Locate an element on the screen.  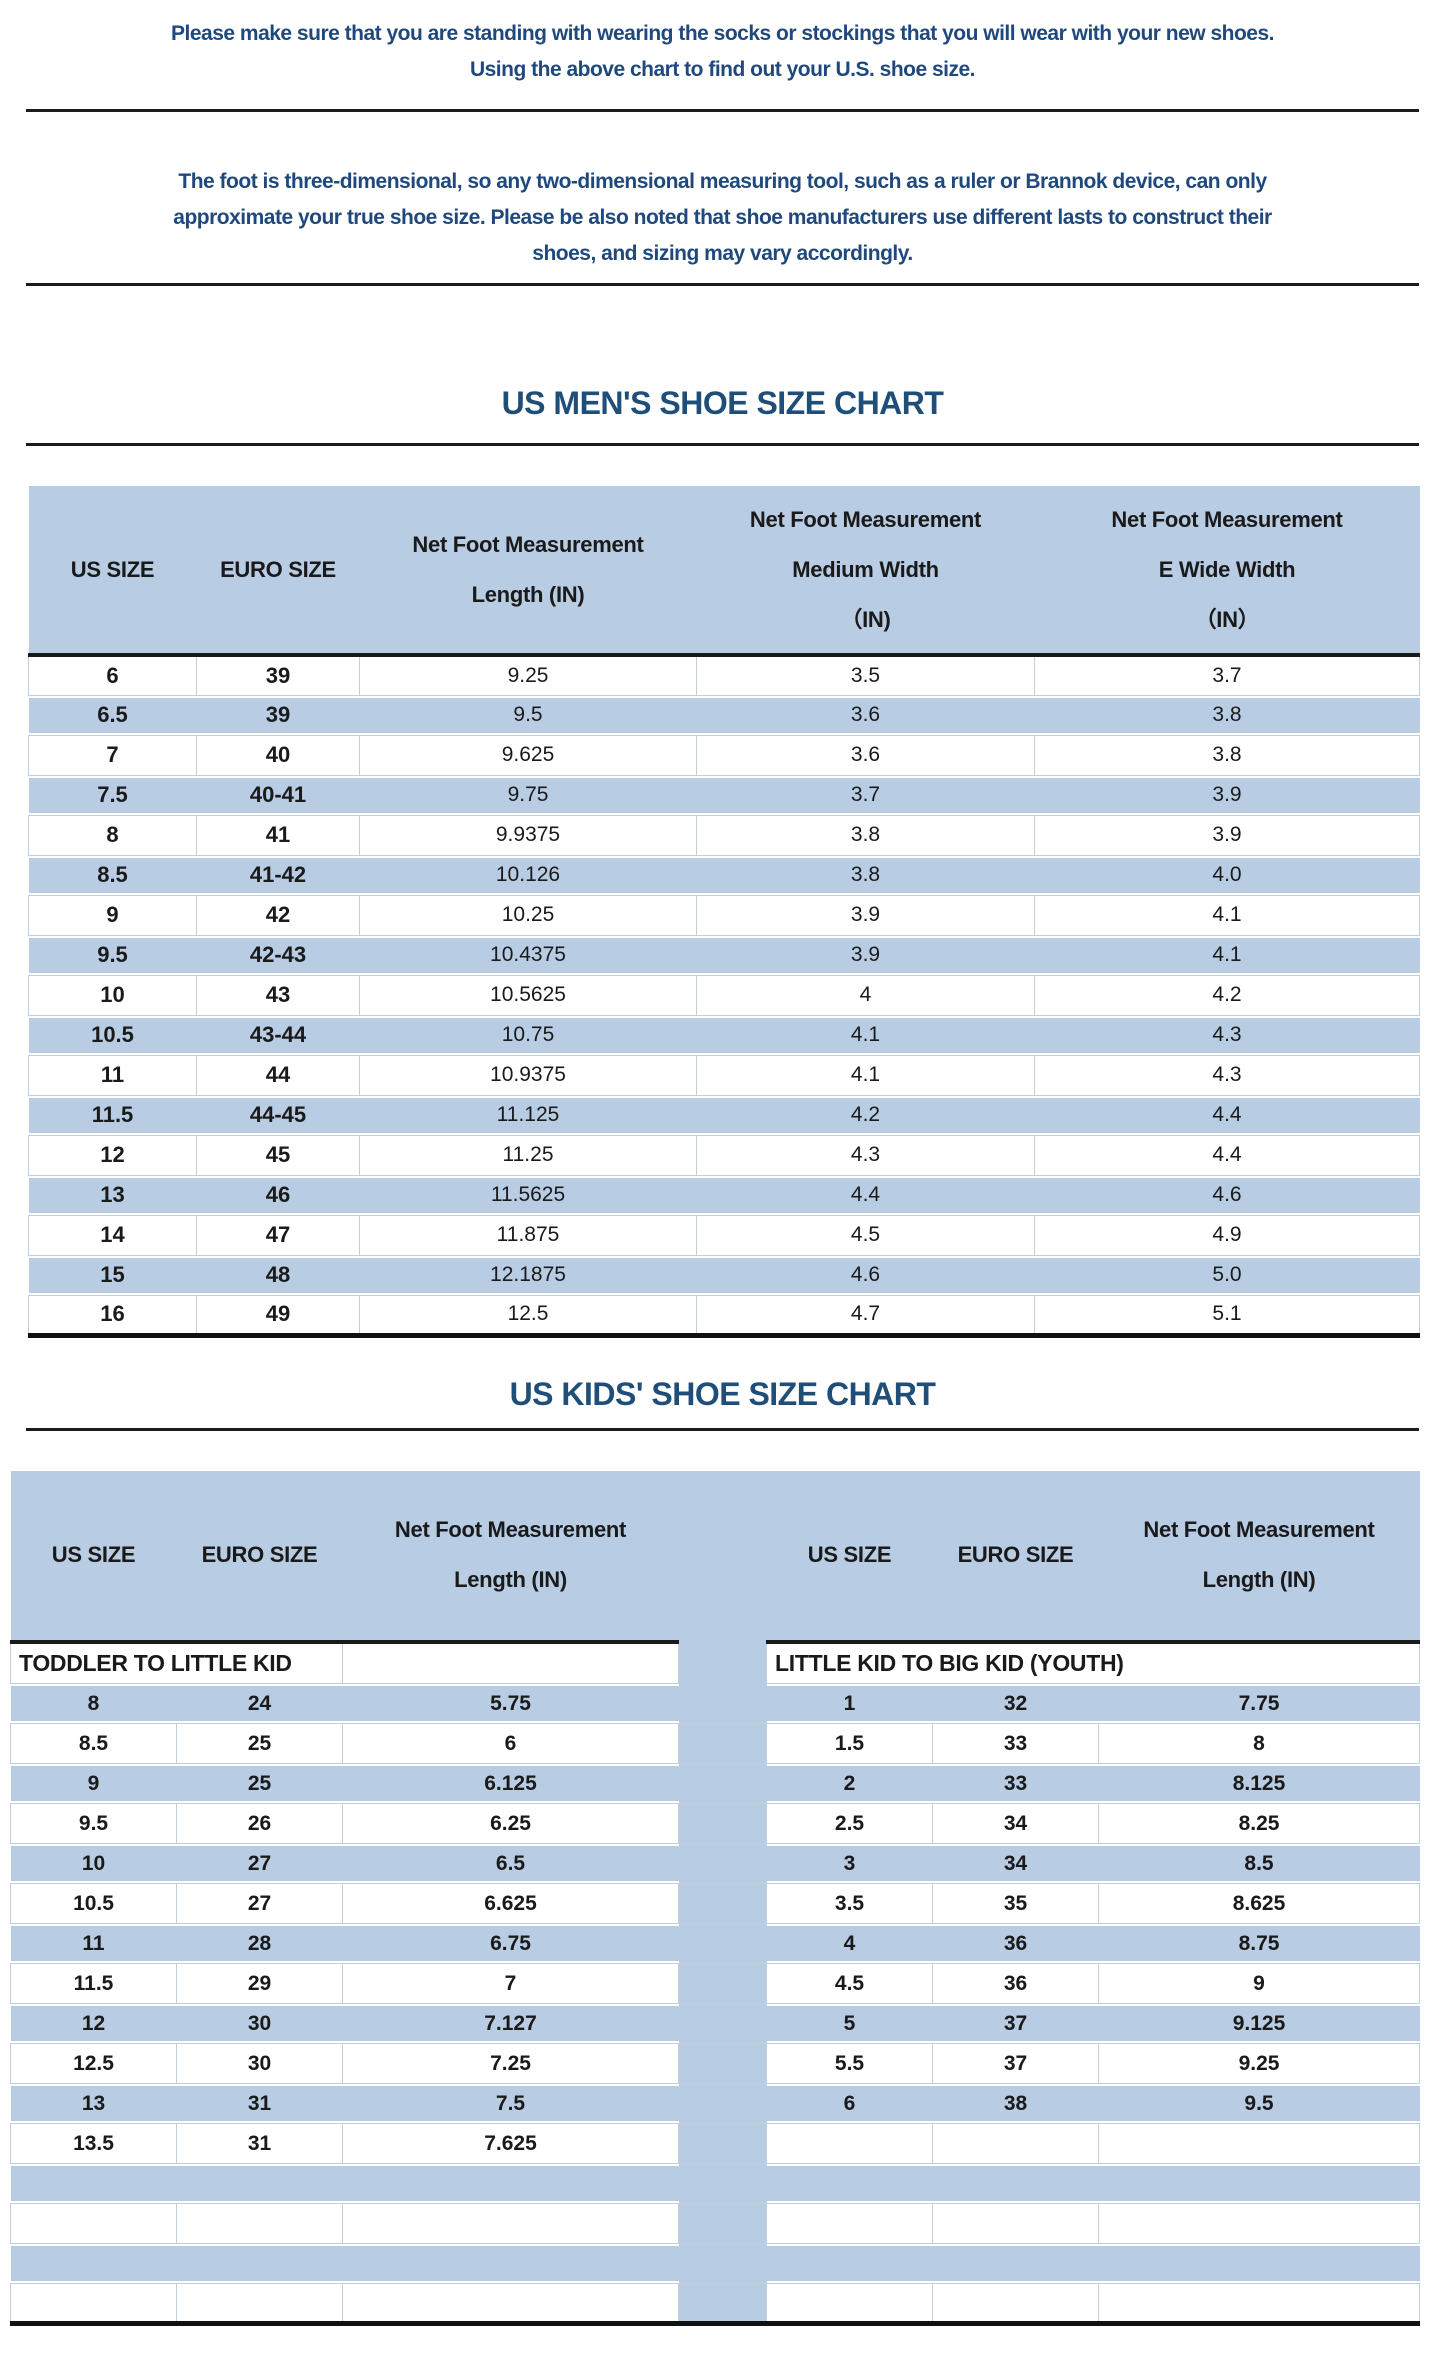
table-cell: 6.125 is located at coordinates (511, 1784).